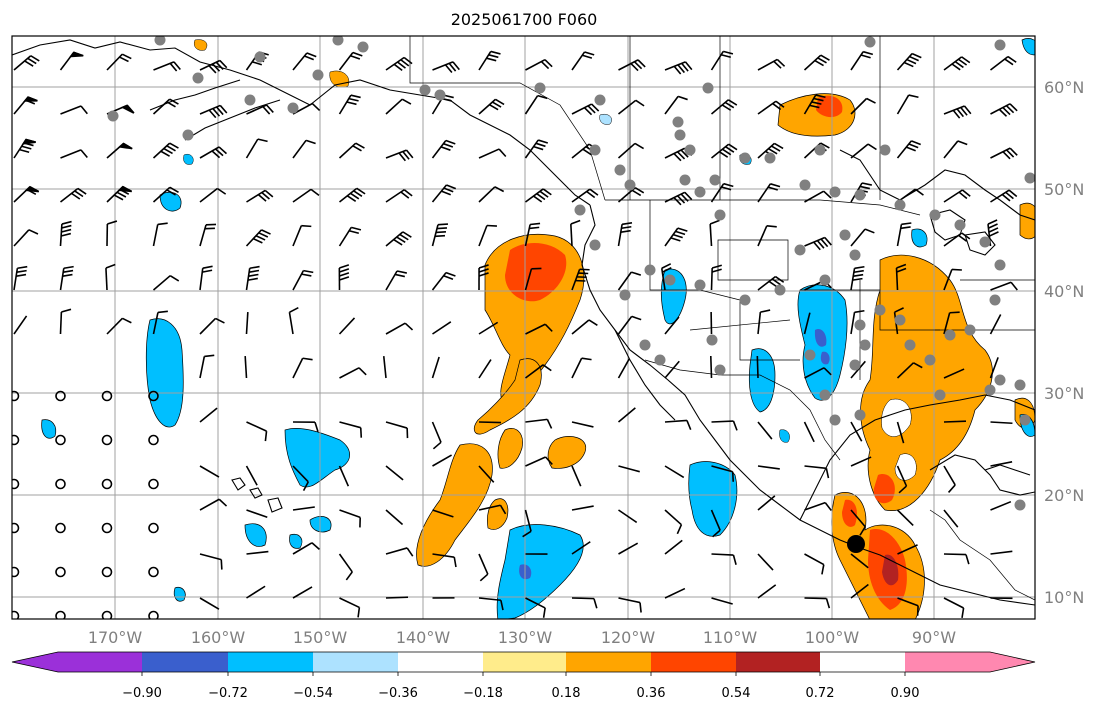 This screenshot has width=1105, height=712. Describe the element at coordinates (1064, 189) in the screenshot. I see `lat-tick-label: 50°N` at that location.